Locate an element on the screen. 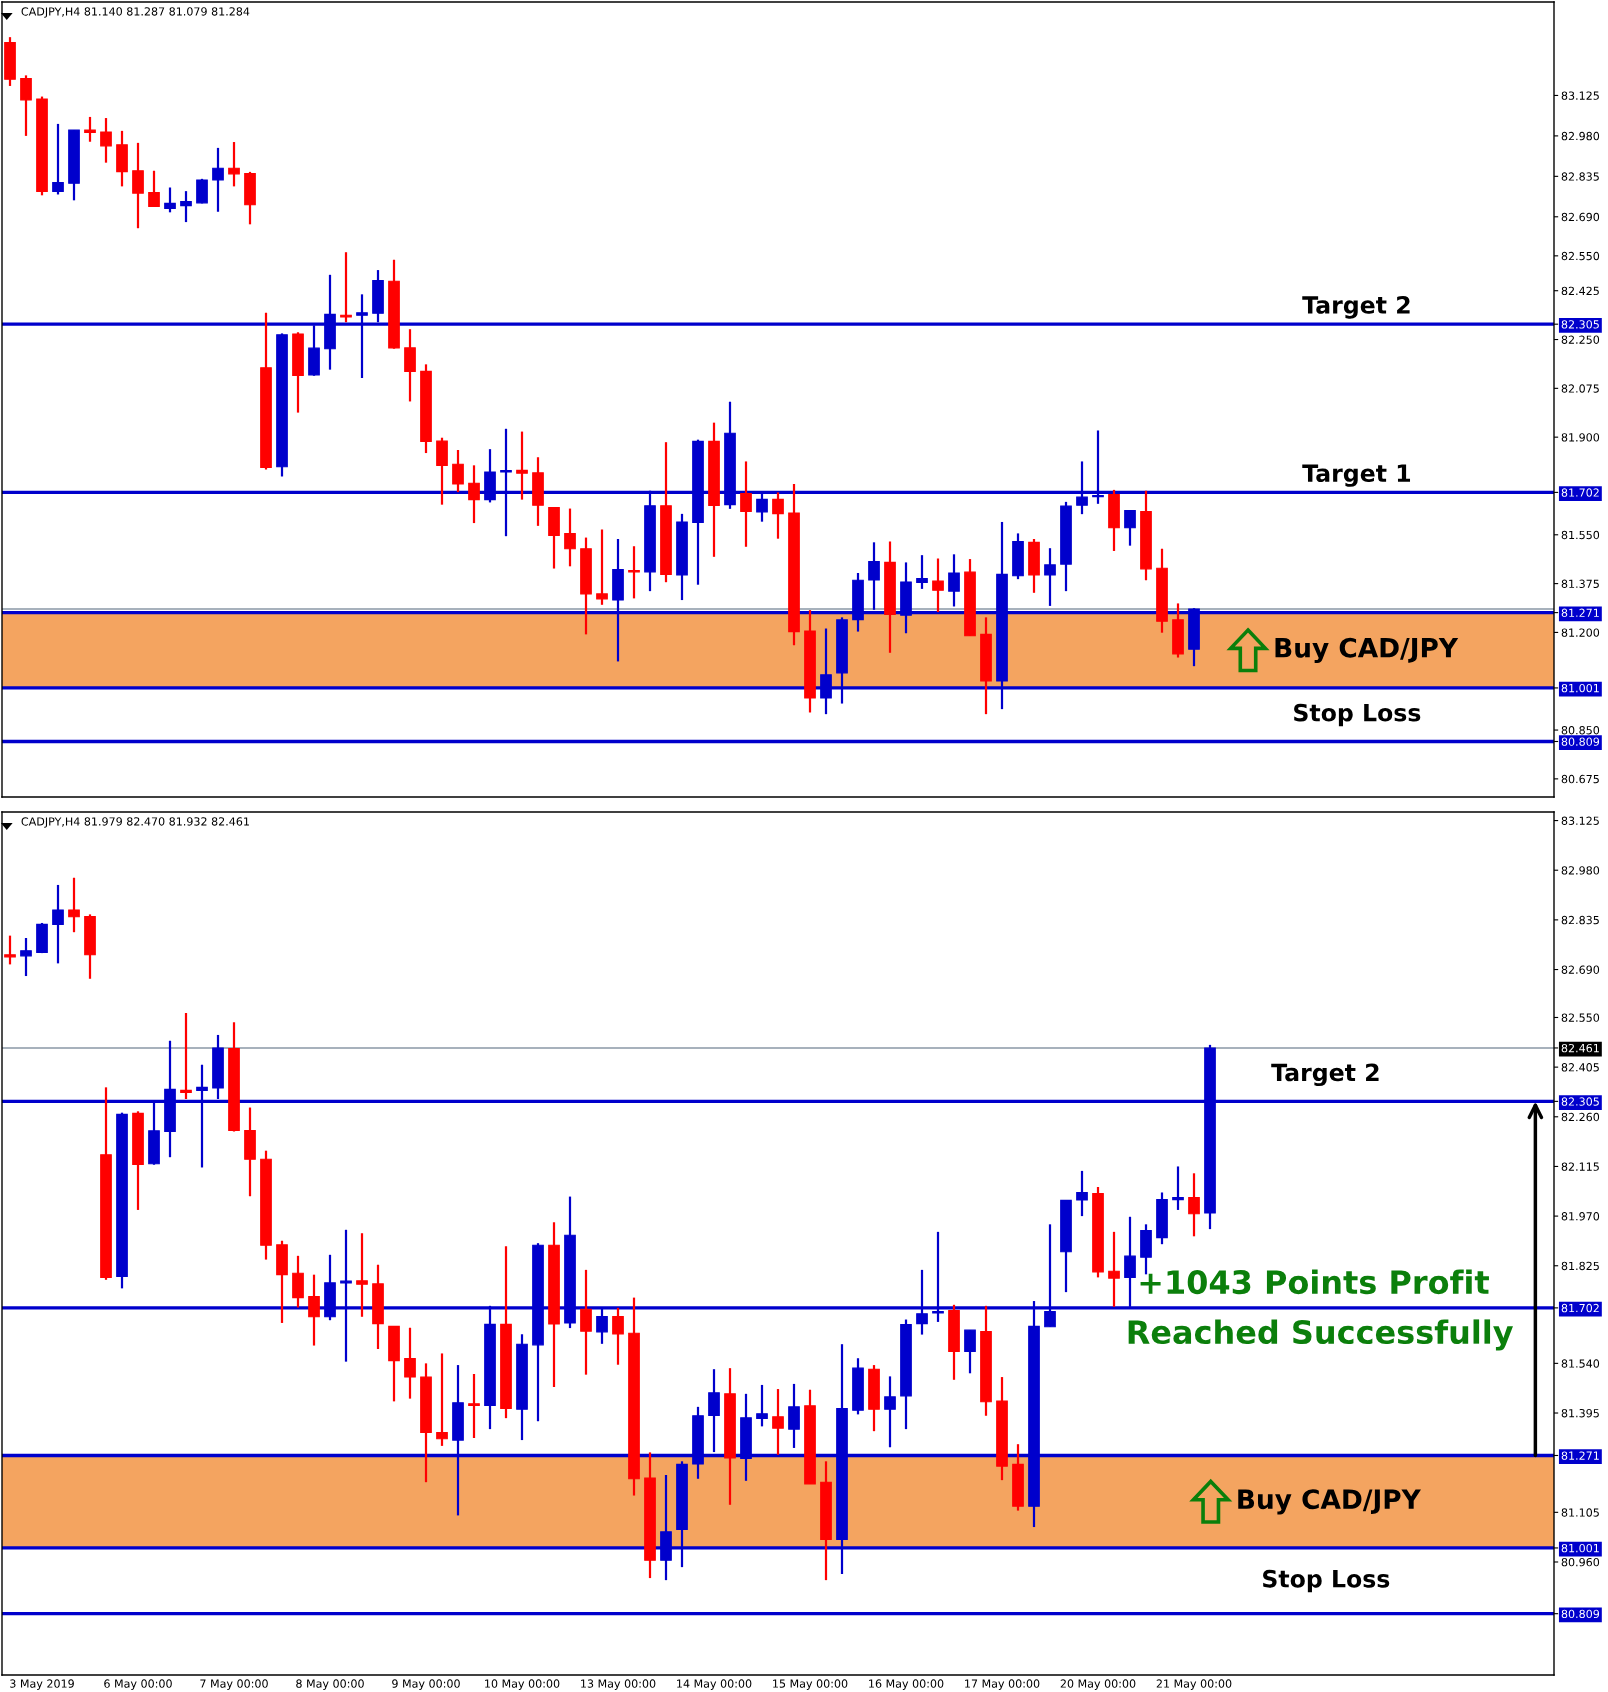 The height and width of the screenshot is (1692, 1608). y-tick-label: 81.825 is located at coordinates (1580, 1266).